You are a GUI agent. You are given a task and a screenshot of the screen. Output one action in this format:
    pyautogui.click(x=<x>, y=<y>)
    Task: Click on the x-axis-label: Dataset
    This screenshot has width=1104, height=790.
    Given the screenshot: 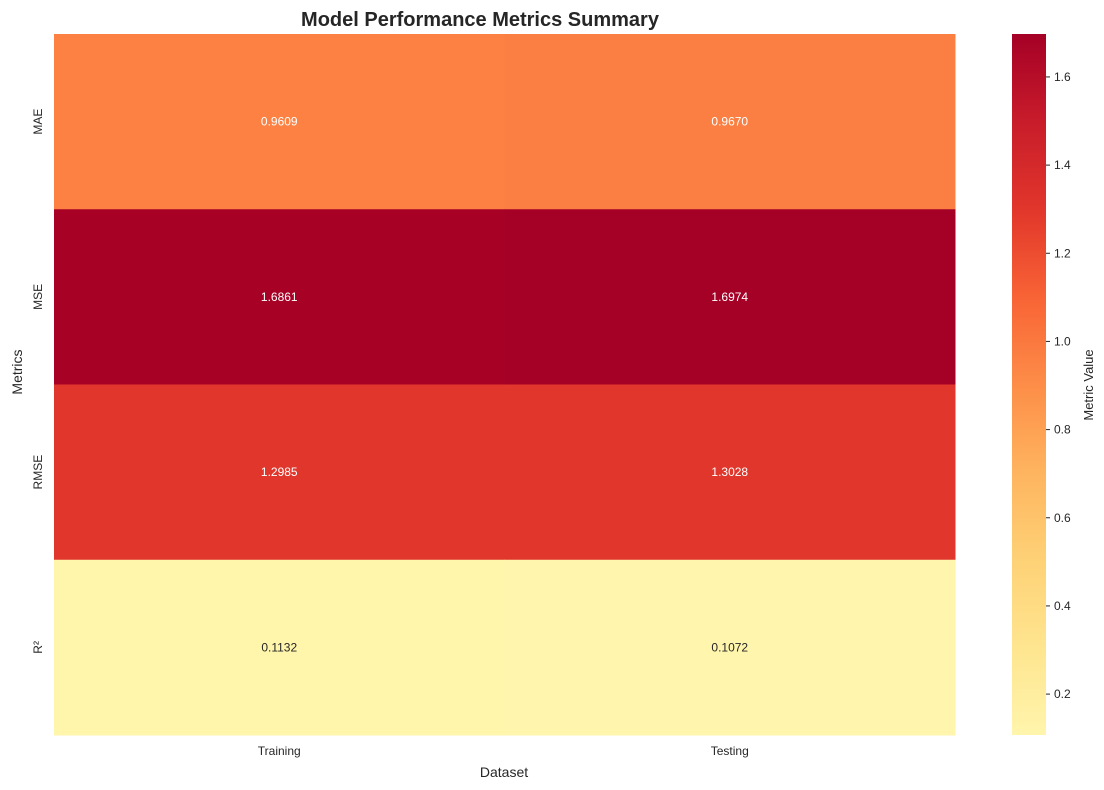 What is the action you would take?
    pyautogui.click(x=504, y=772)
    